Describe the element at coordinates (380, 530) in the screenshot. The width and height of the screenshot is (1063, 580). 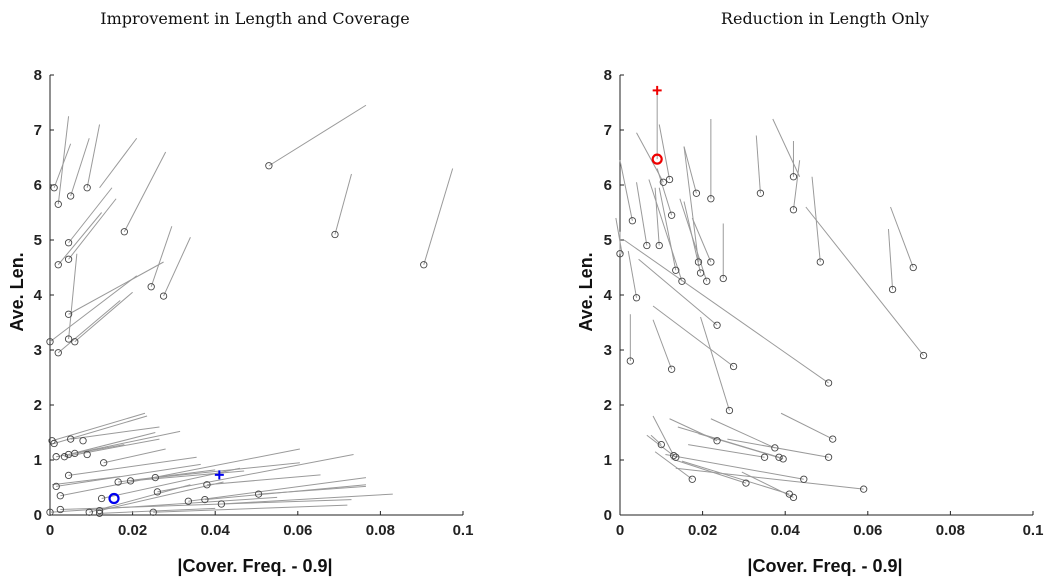
I see `x-tick-label: 0.08` at that location.